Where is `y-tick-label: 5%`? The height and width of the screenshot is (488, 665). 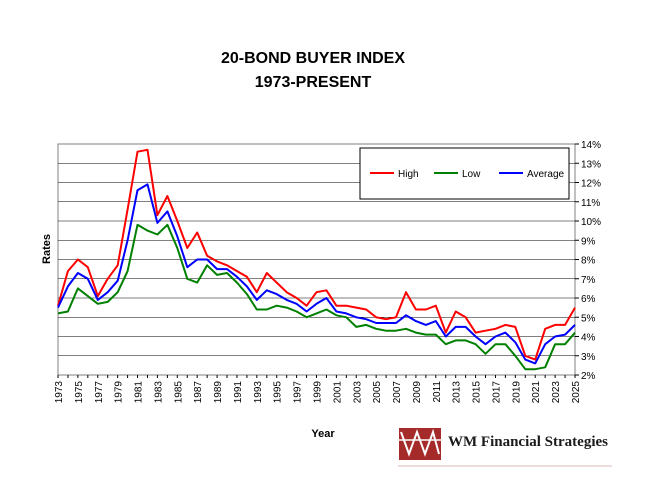
y-tick-label: 5% is located at coordinates (588, 318).